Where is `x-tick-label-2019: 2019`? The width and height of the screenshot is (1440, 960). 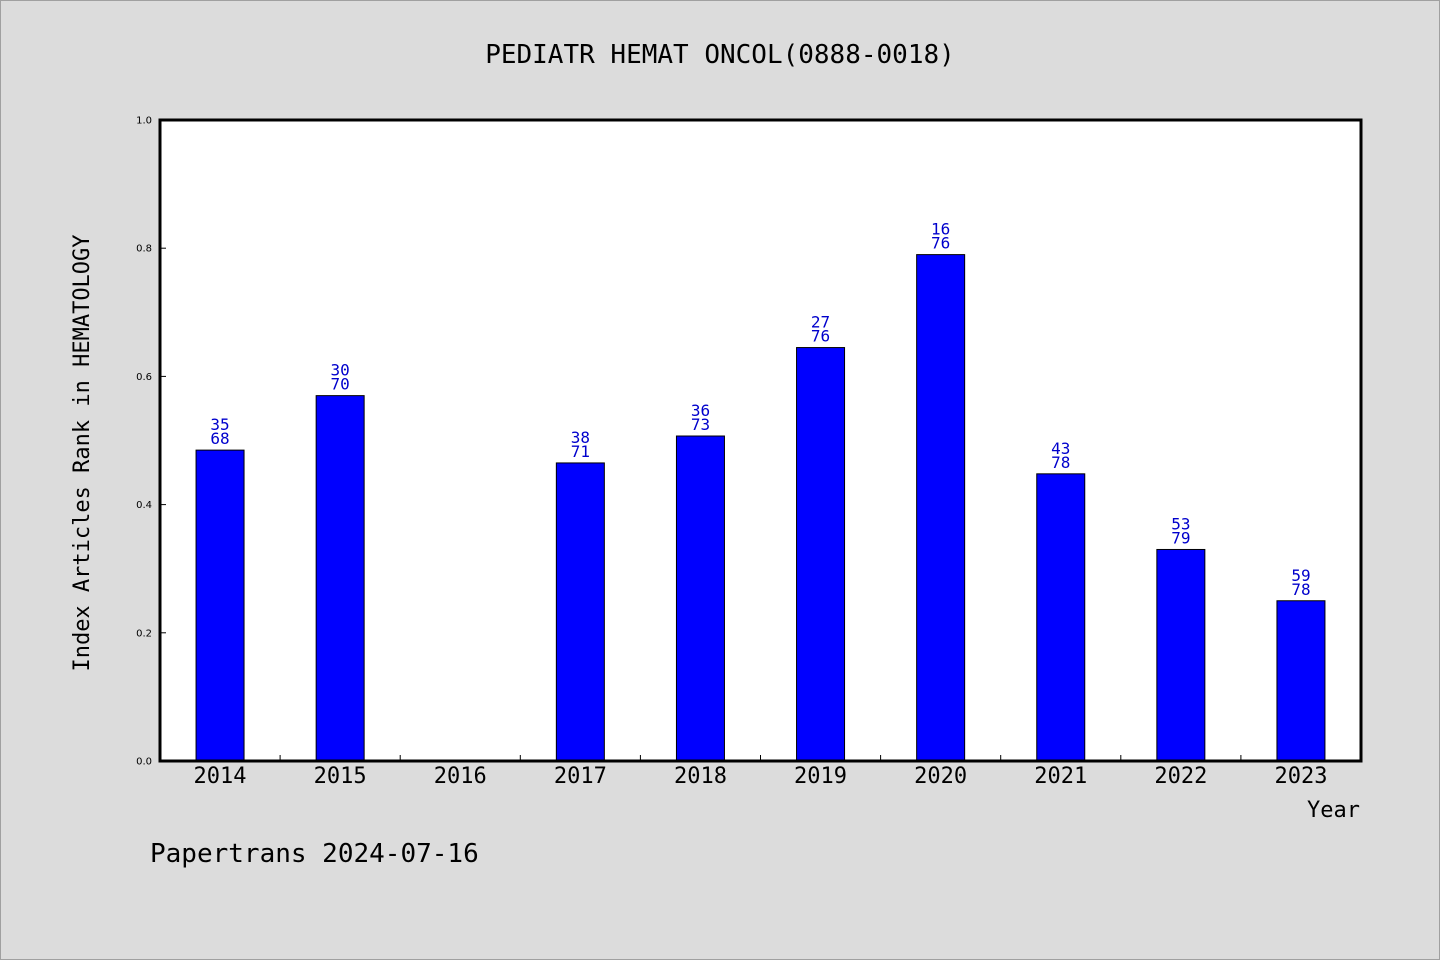
x-tick-label-2019: 2019 is located at coordinates (820, 776).